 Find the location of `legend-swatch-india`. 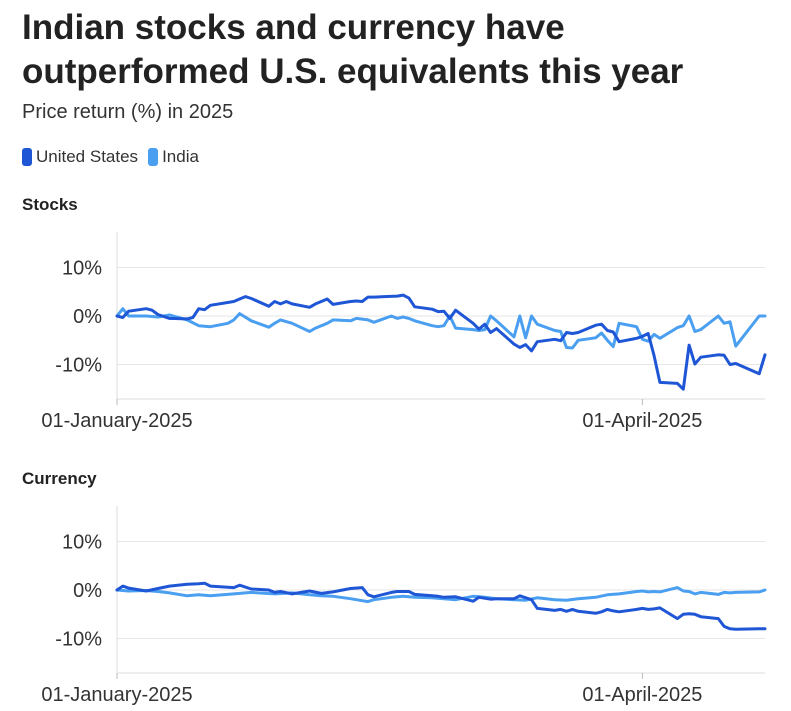

legend-swatch-india is located at coordinates (153, 157).